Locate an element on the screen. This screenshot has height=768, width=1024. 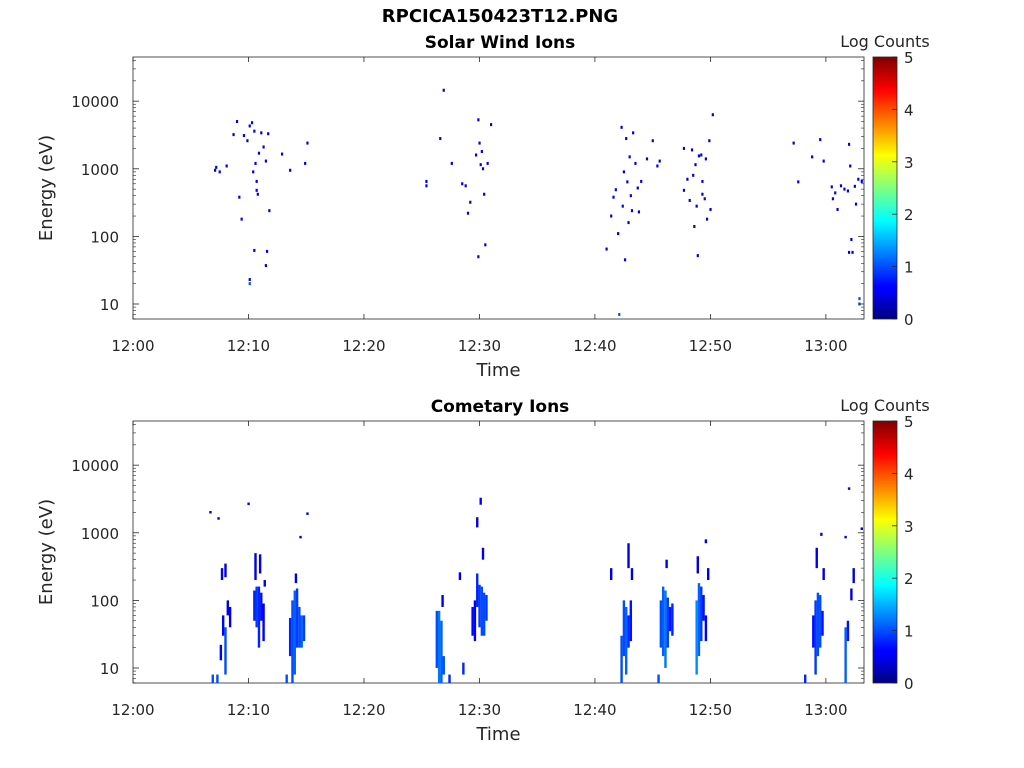
panel-title: Solar Wind Ions is located at coordinates (500, 43).